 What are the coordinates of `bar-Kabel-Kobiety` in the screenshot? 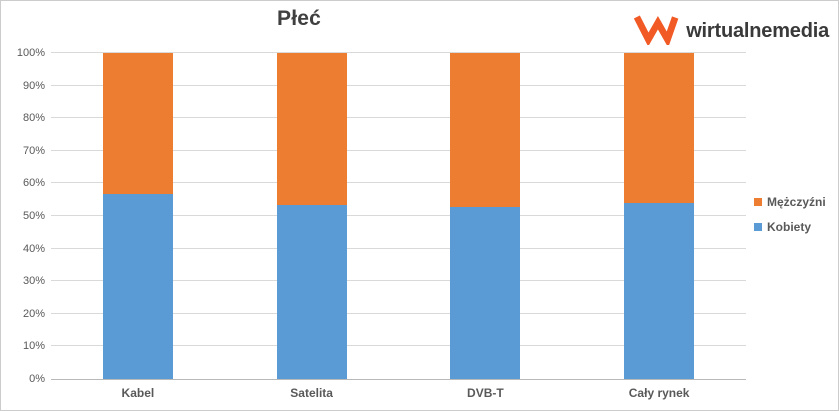 It's located at (137, 286).